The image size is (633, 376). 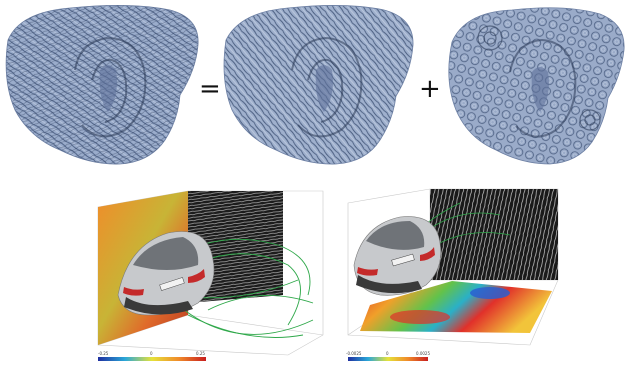 What do you see at coordinates (210, 89) in the screenshot?
I see `equals-sign: =` at bounding box center [210, 89].